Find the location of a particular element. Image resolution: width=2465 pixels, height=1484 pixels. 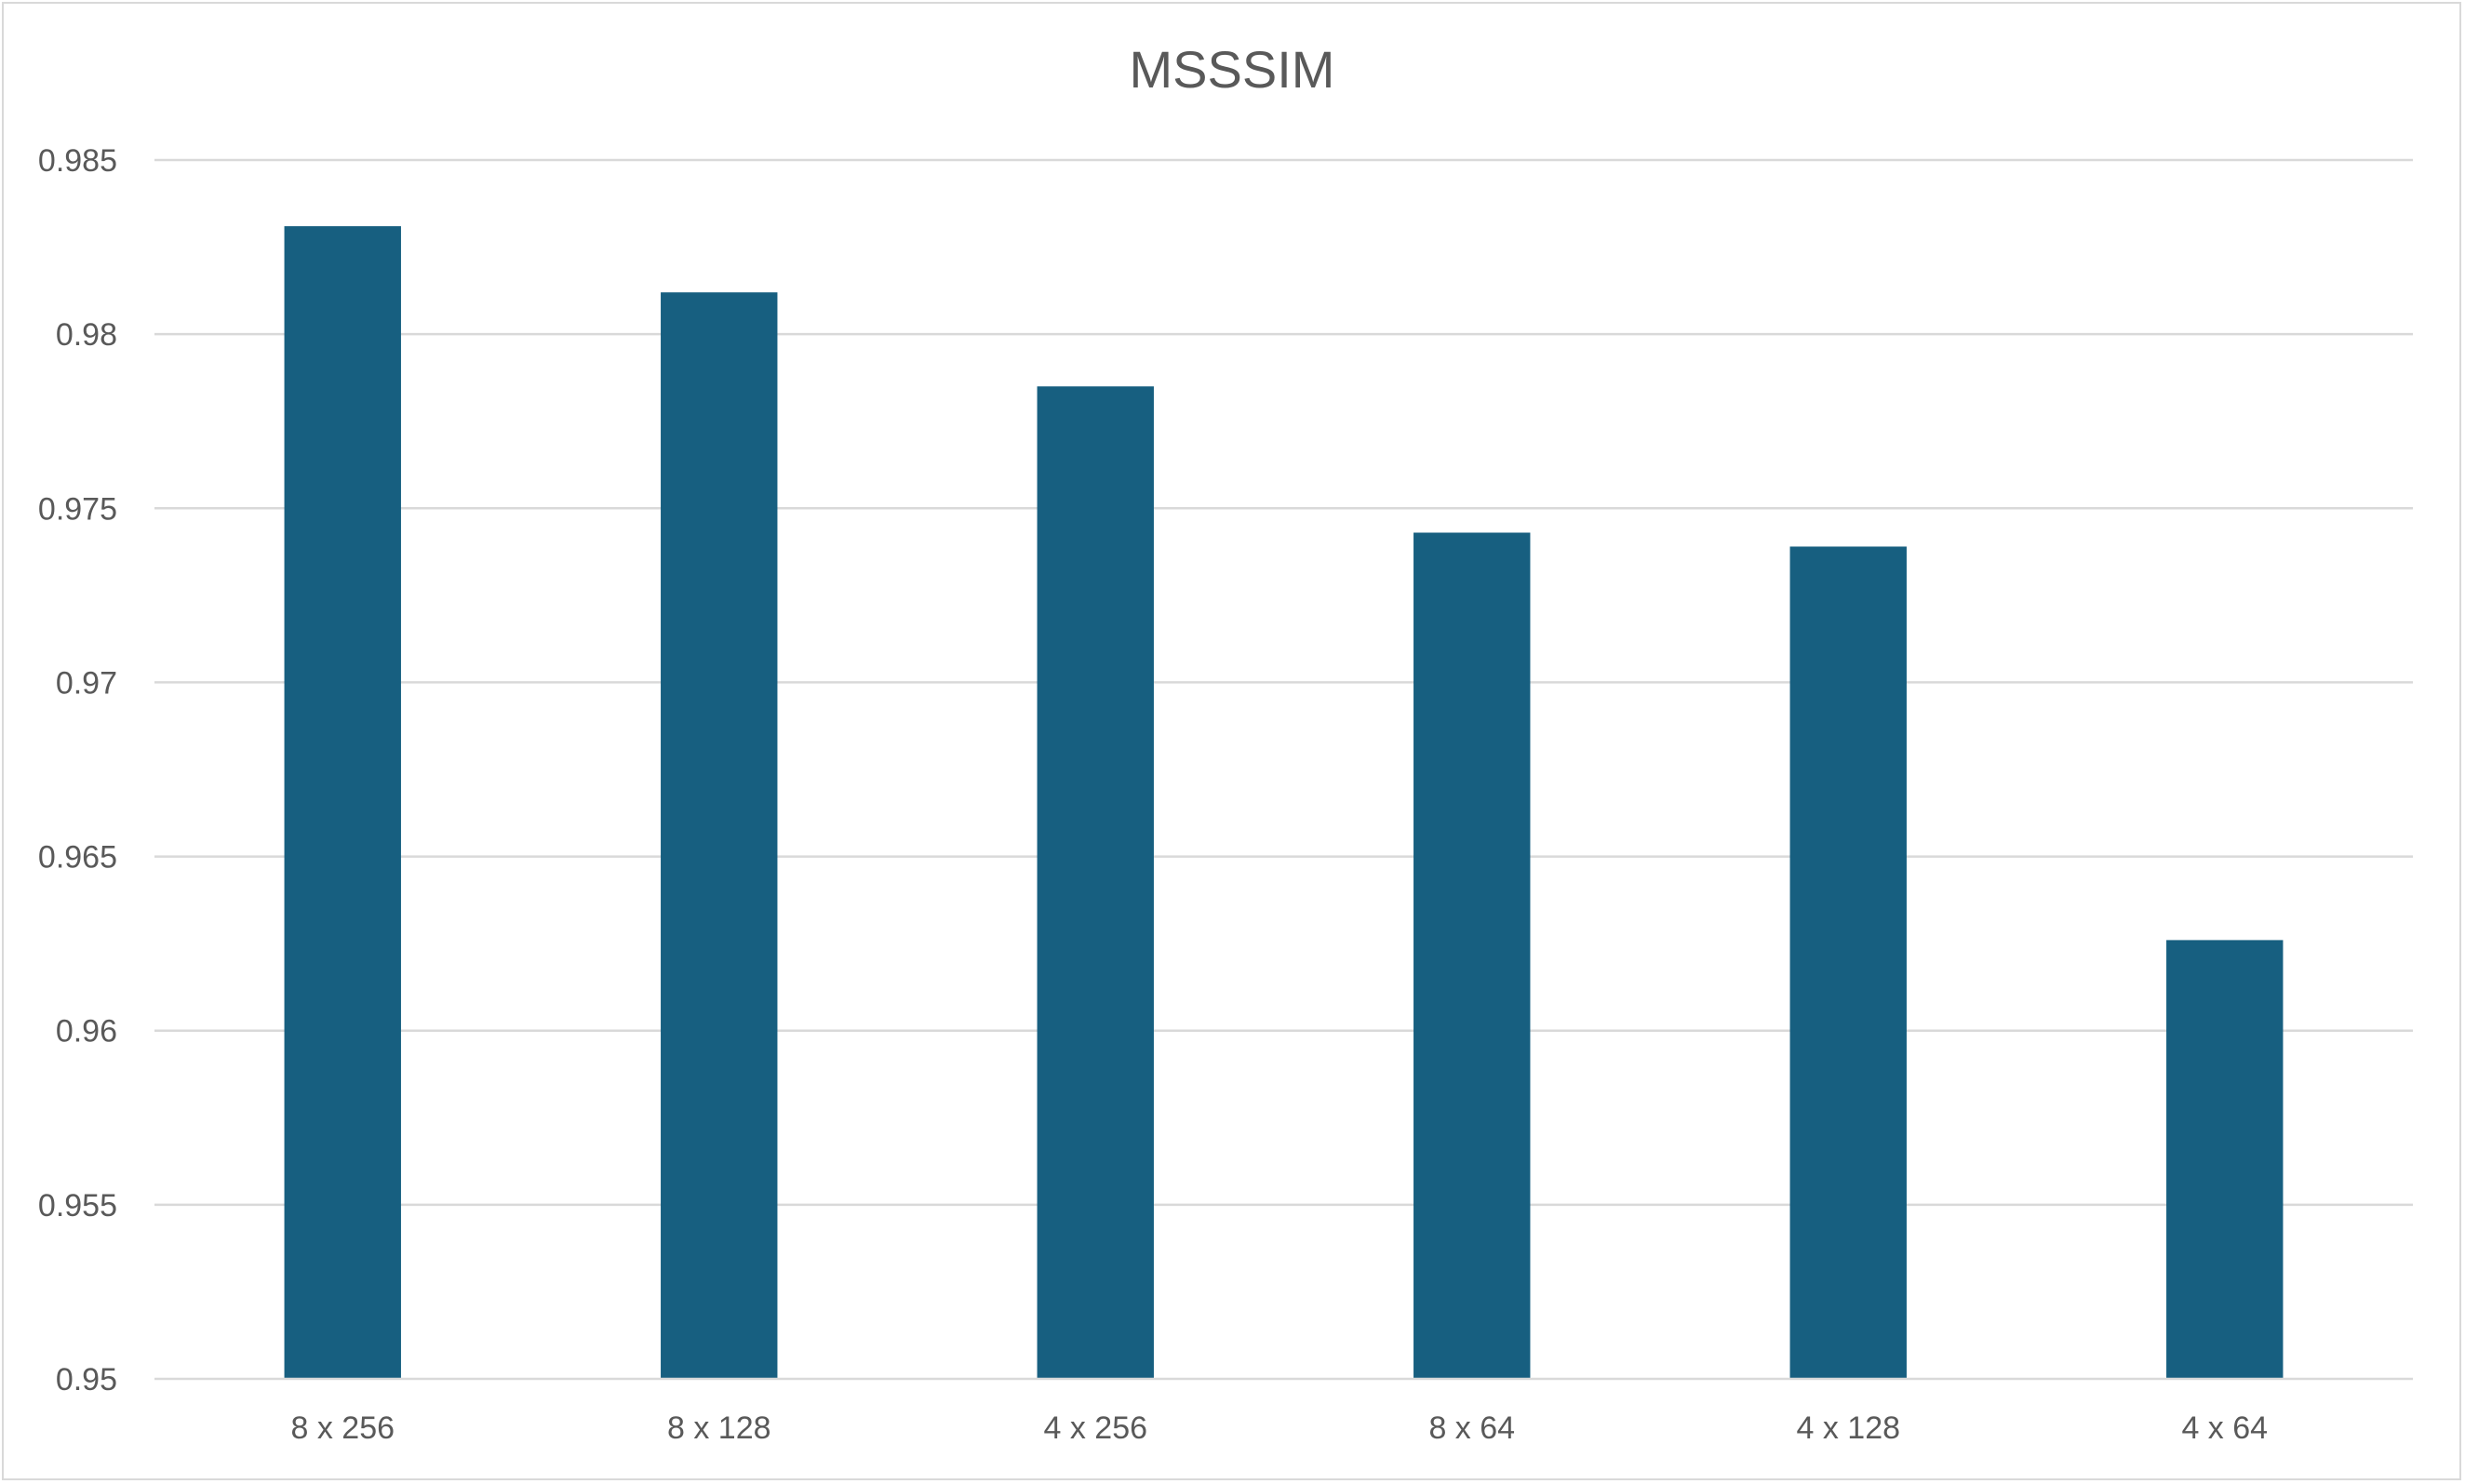

y-tick-label: 0.98 is located at coordinates (87, 335).